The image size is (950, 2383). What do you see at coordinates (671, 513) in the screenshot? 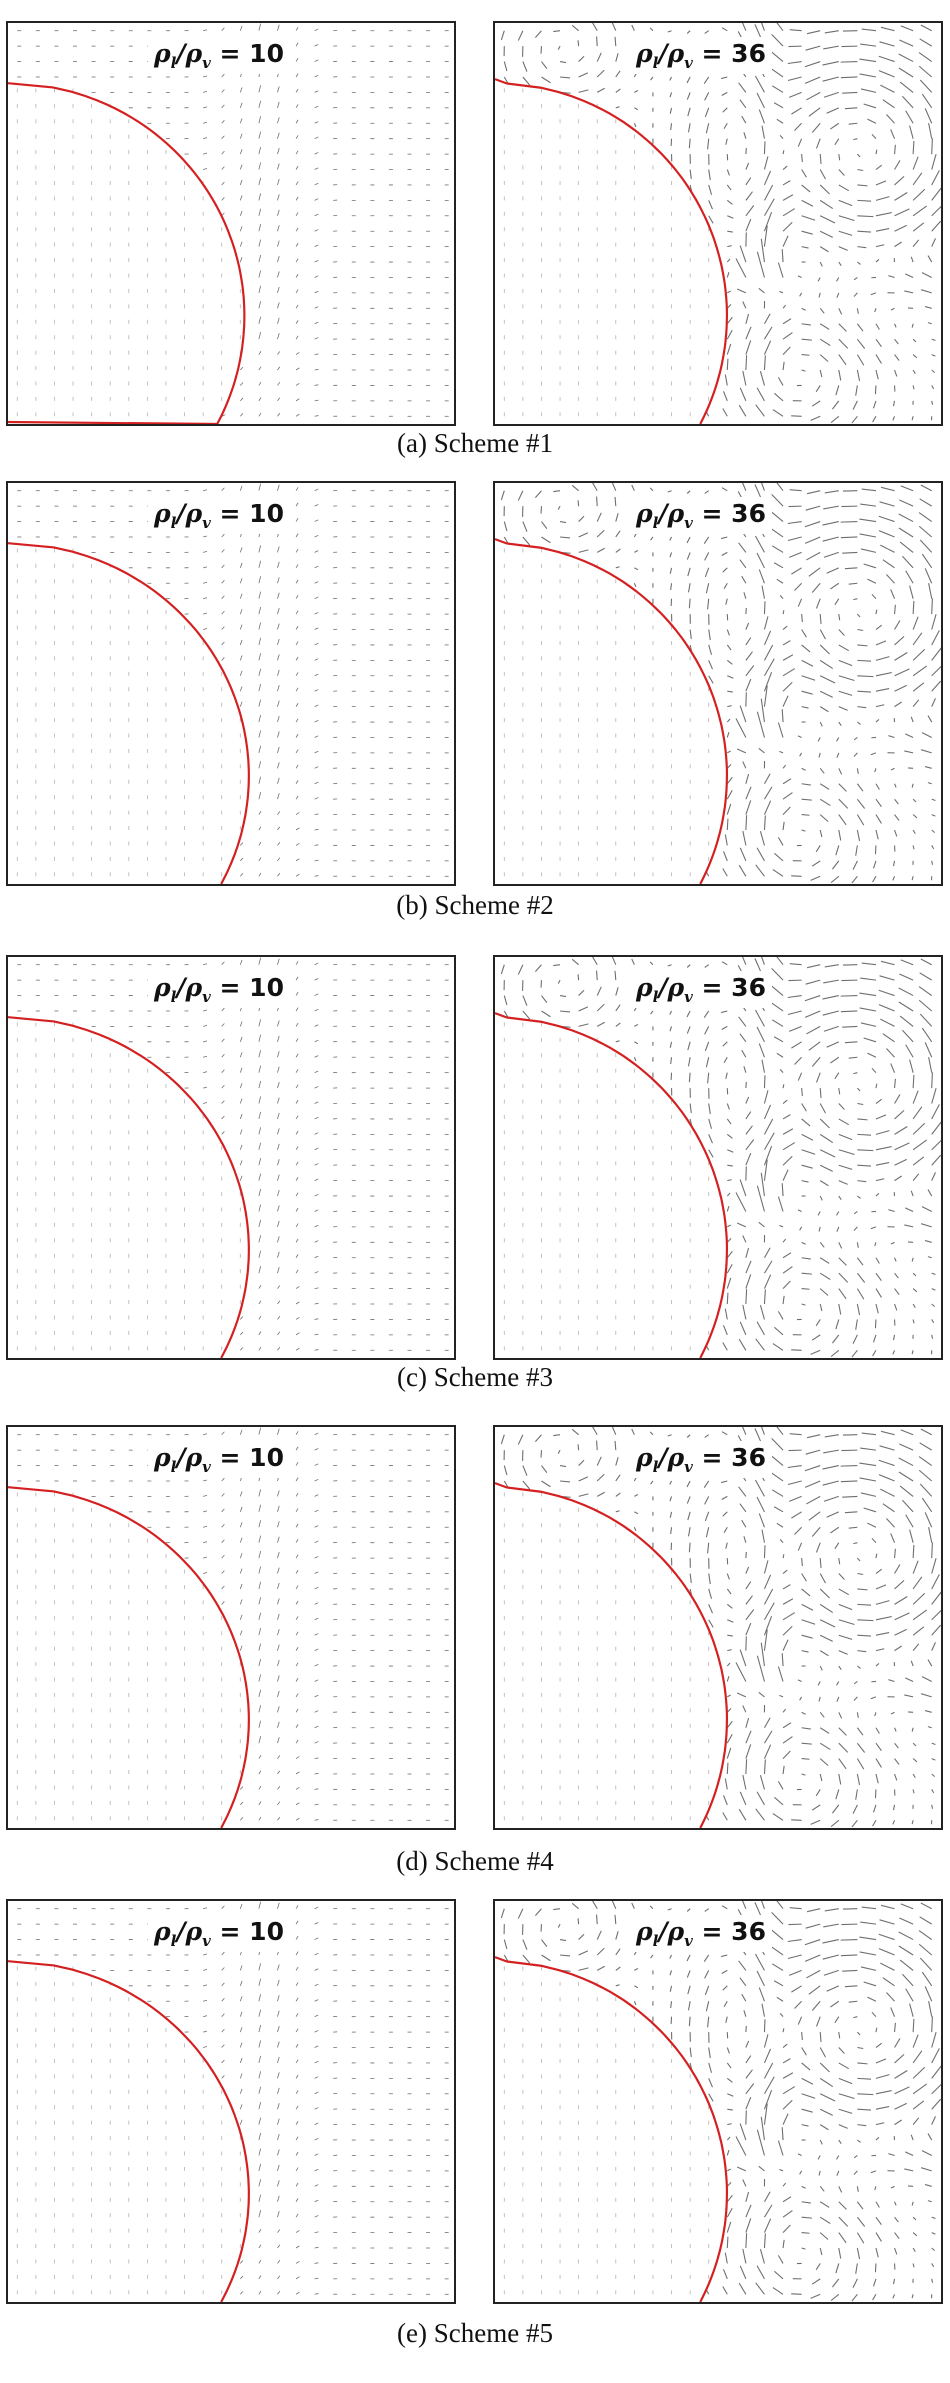
I see `rho-symbol: /ρ` at bounding box center [671, 513].